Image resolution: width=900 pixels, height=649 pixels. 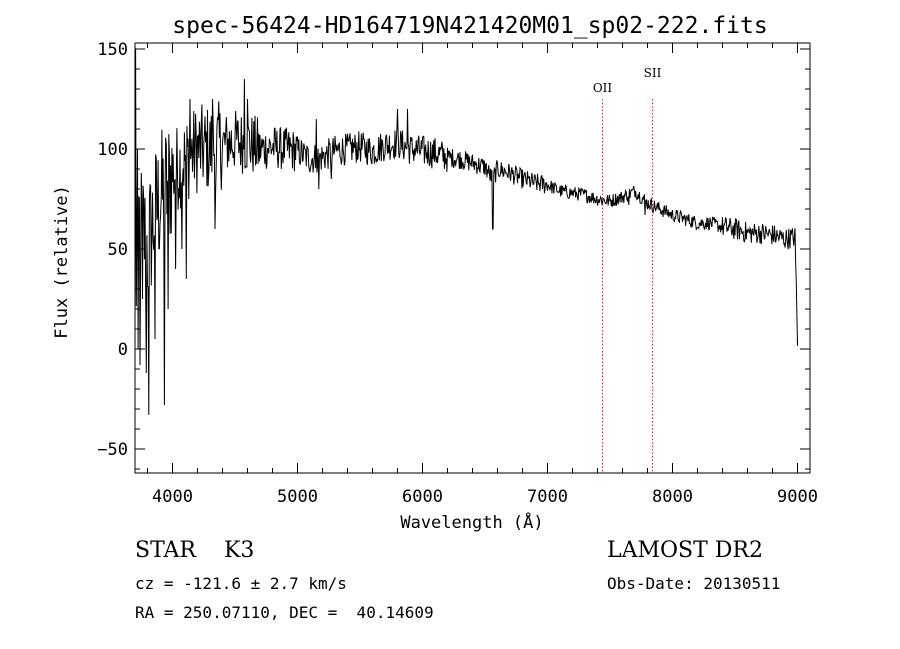 I want to click on x-tick-label: 8000, so click(x=672, y=497).